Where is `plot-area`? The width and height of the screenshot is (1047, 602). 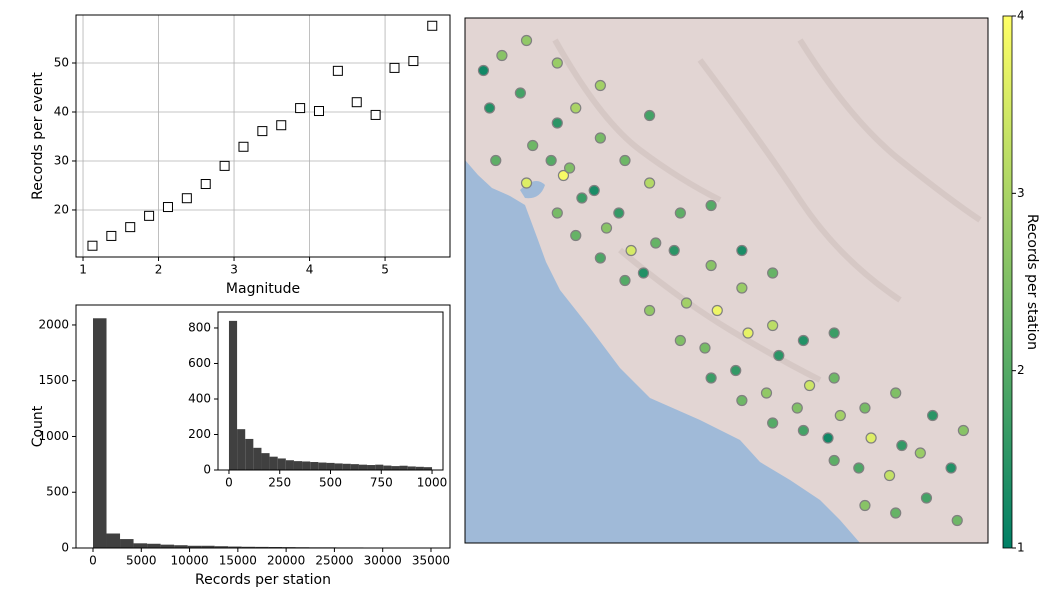 plot-area is located at coordinates (330, 391).